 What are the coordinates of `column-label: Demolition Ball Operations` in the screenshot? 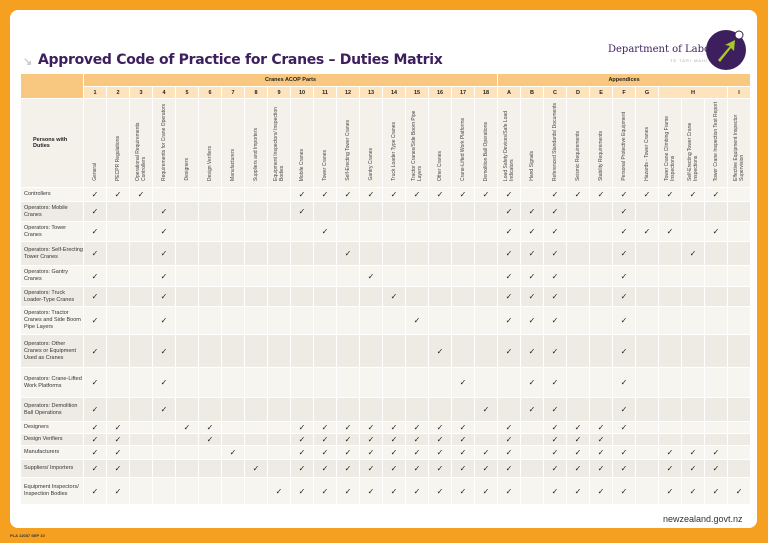 It's located at (486, 151).